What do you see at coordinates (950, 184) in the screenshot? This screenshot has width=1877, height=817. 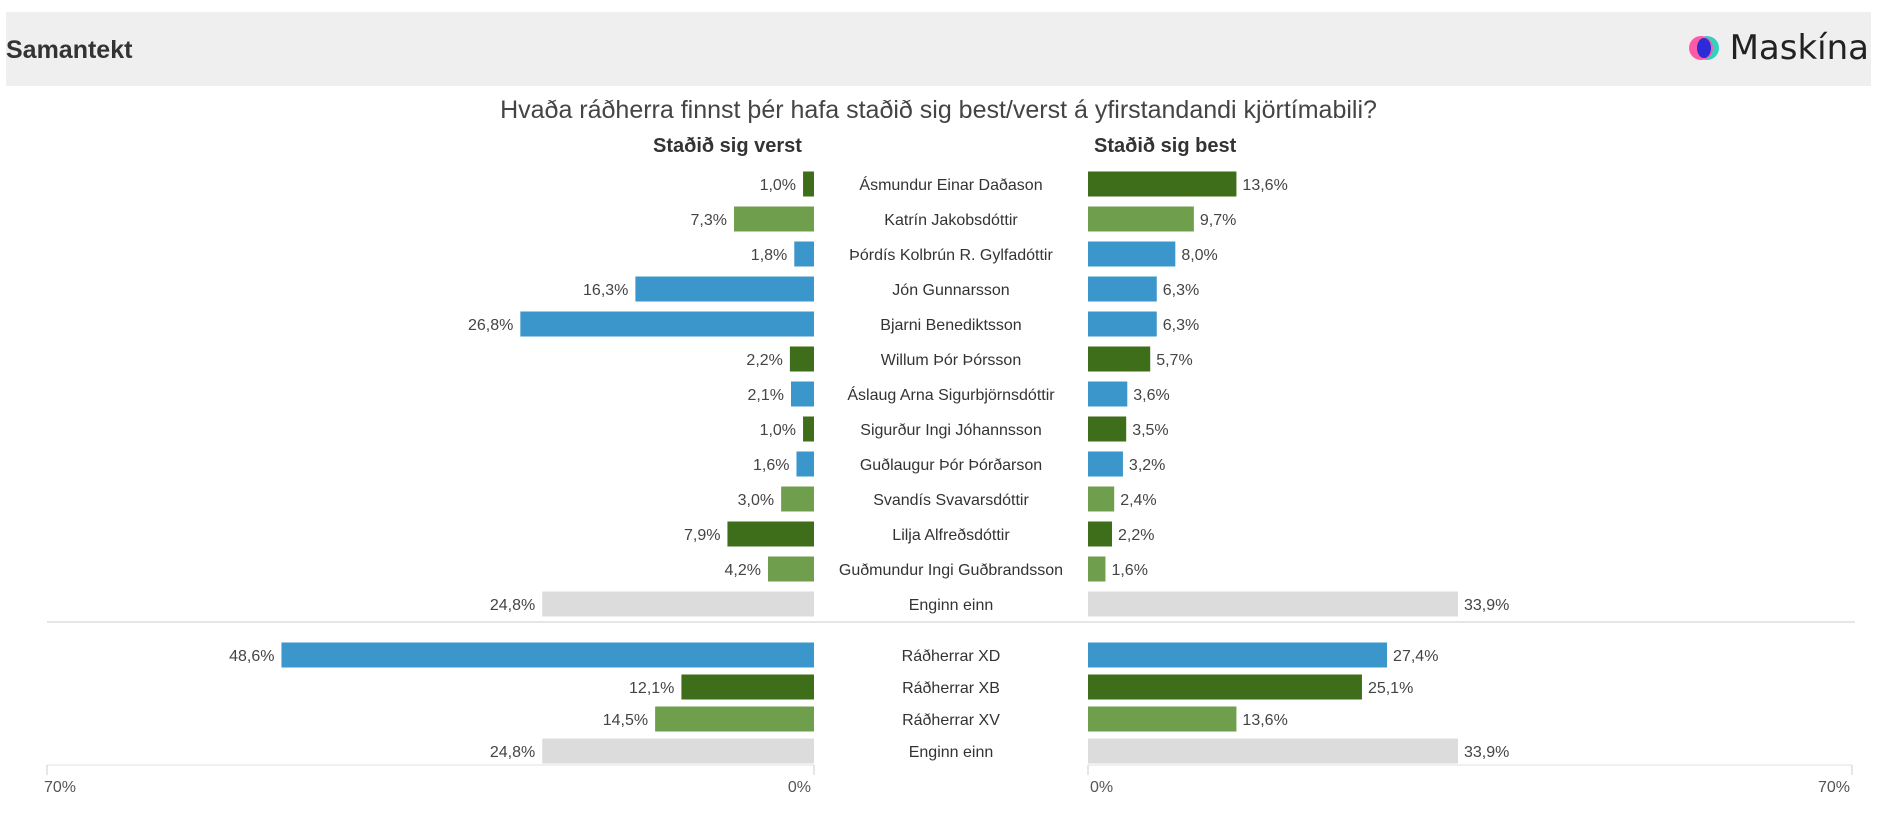 I see `category-label: Ásmundur Einar Daðason` at bounding box center [950, 184].